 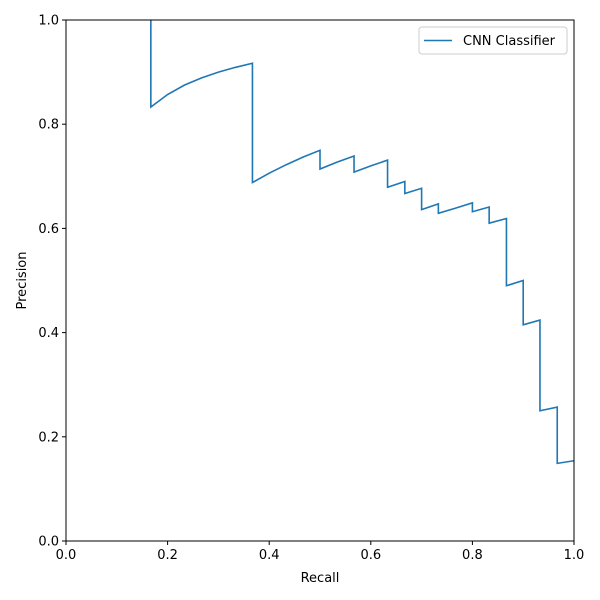 I want to click on x-tick-label: 0.0, so click(x=66, y=555).